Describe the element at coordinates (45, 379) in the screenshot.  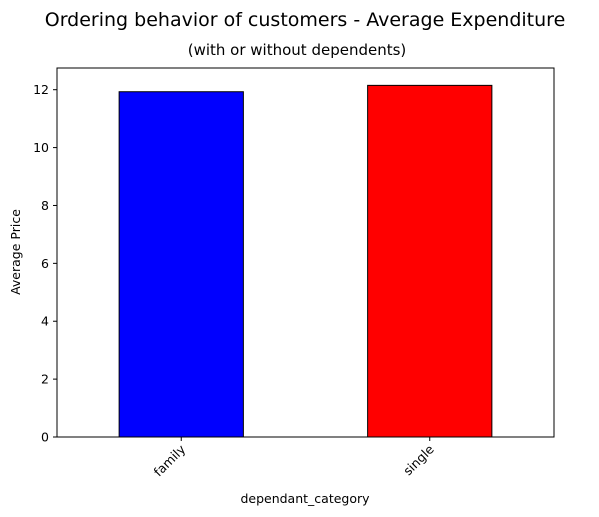
I see `y-tick-label: 2` at that location.